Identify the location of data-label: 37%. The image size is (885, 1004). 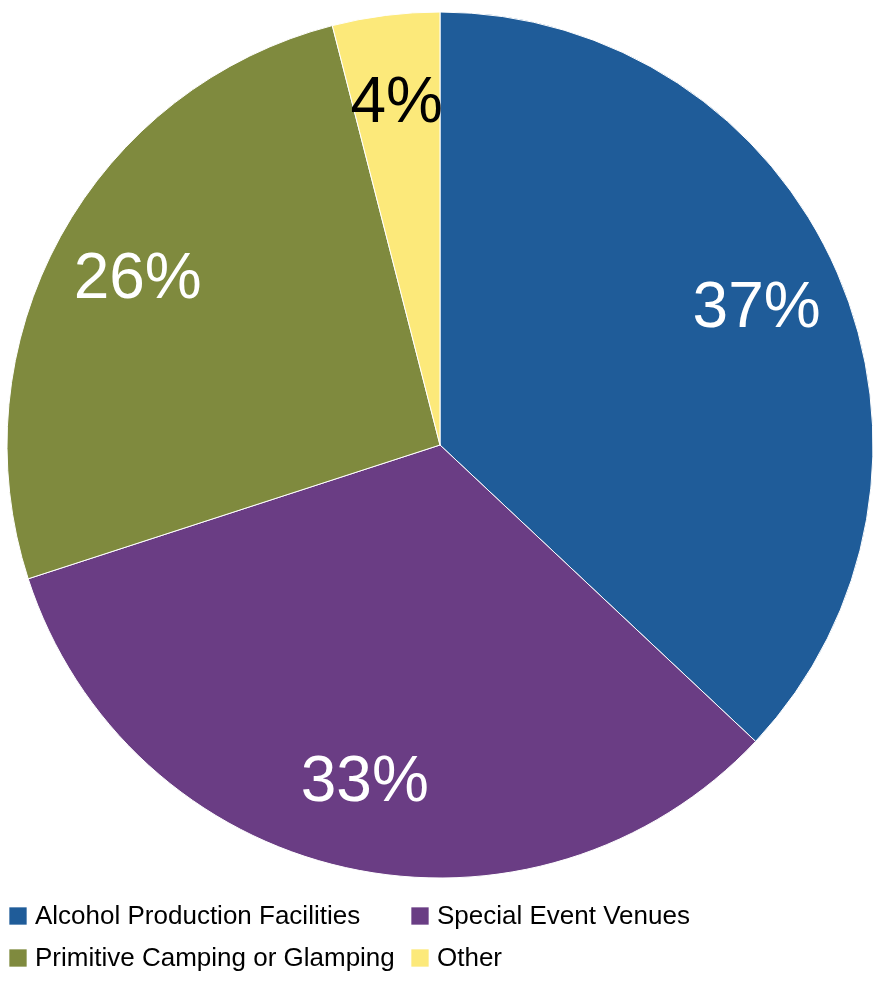
(756, 304).